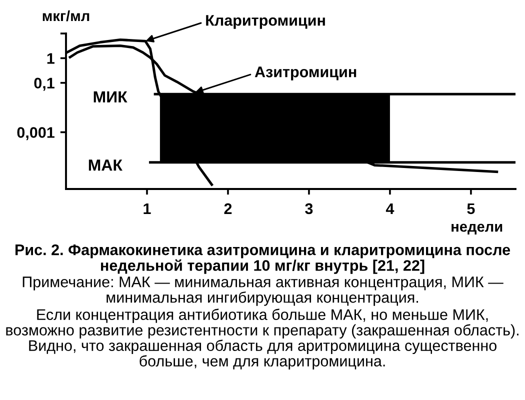 Image resolution: width=525 pixels, height=400 pixels. What do you see at coordinates (265, 22) in the screenshot?
I see `annotation: Кларитромицин` at bounding box center [265, 22].